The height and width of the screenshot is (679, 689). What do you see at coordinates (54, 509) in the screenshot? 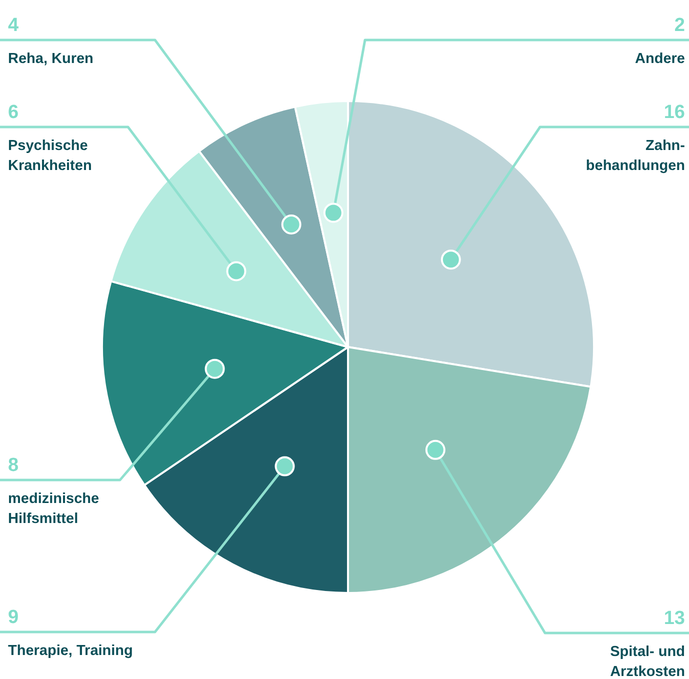
I see `slice-label: medizinische Hilfsmittel` at bounding box center [54, 509].